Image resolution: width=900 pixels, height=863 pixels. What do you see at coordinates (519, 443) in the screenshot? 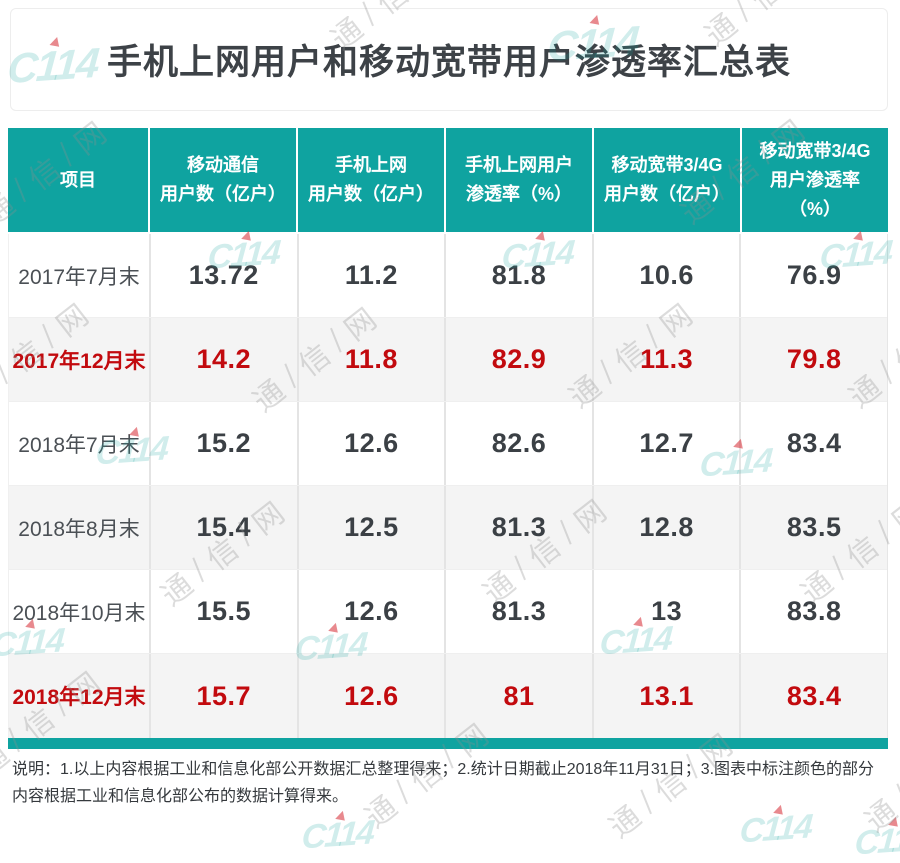
I see `cell-value: 82.6` at bounding box center [519, 443].